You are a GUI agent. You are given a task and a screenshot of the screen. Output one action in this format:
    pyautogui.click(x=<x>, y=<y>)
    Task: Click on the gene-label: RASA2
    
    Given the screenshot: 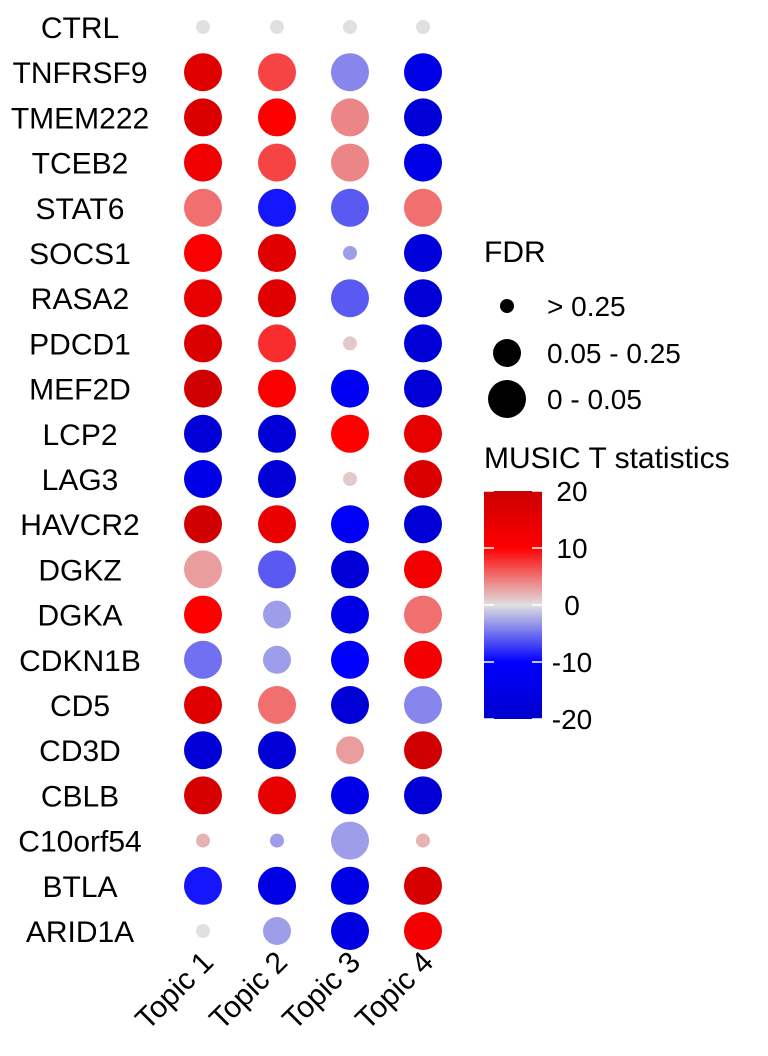 What is the action you would take?
    pyautogui.click(x=80, y=299)
    